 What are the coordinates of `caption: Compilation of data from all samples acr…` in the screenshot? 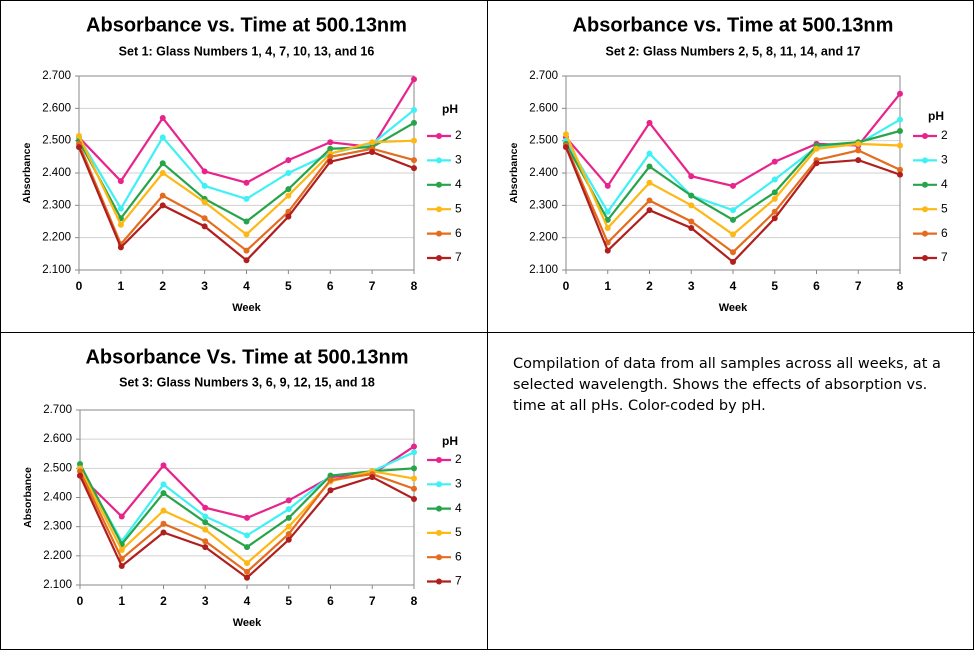 It's located at (727, 385).